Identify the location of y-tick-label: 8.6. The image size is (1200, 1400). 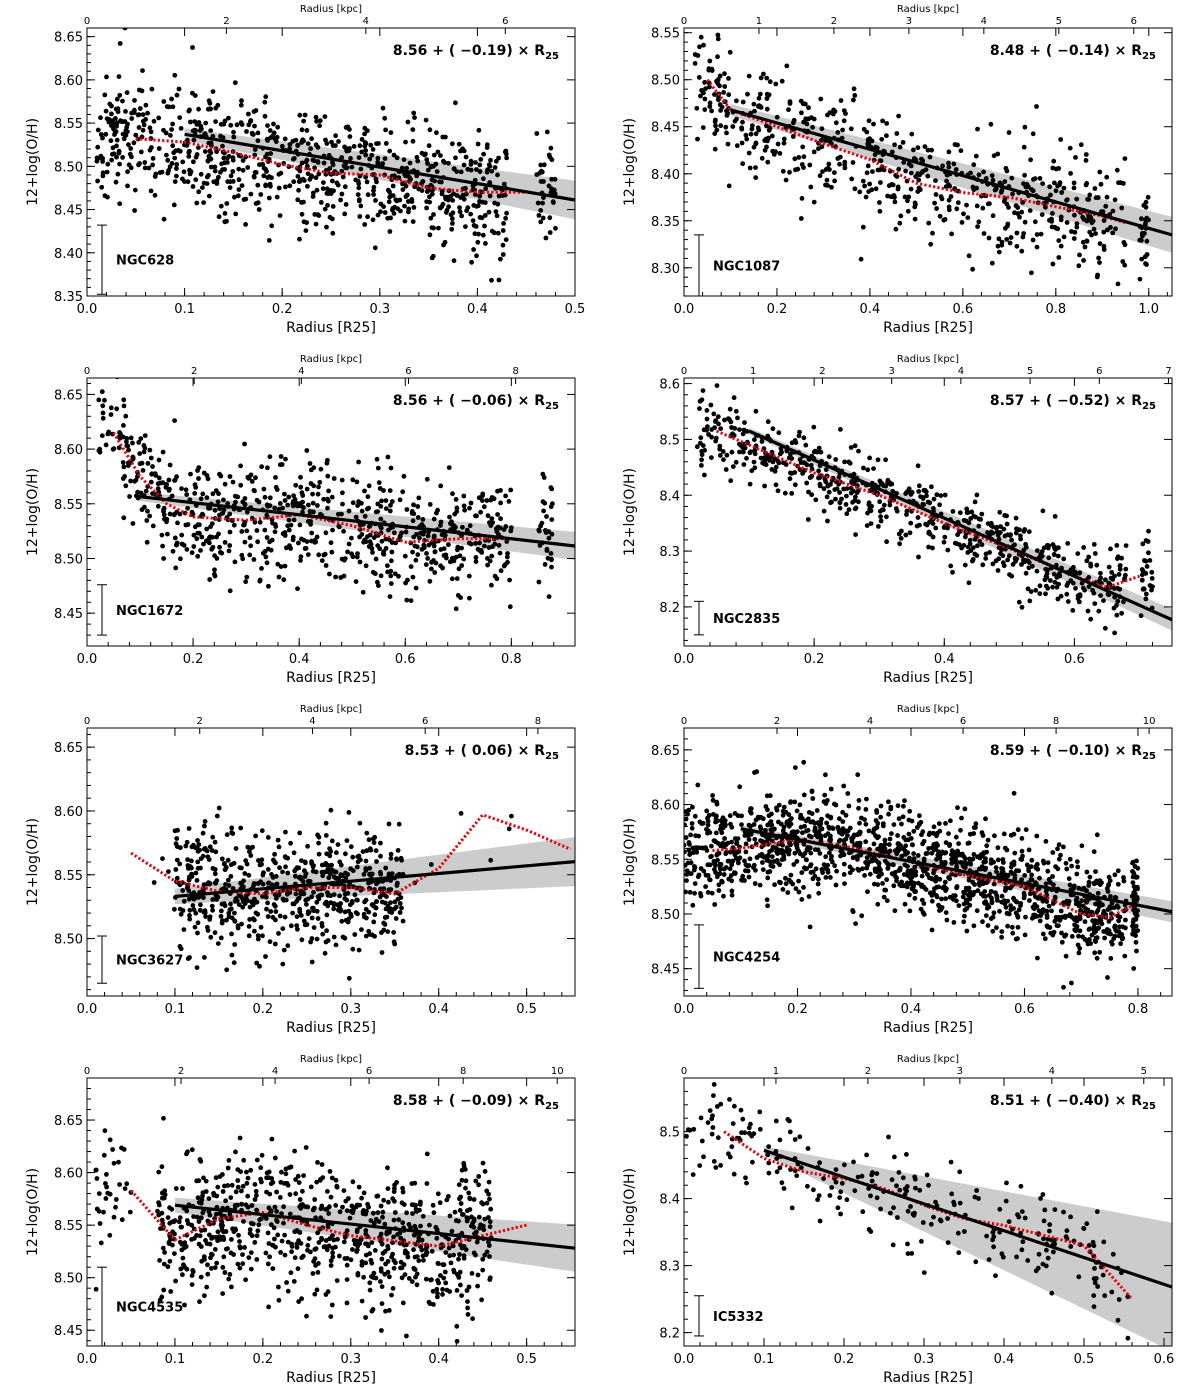
(669, 385).